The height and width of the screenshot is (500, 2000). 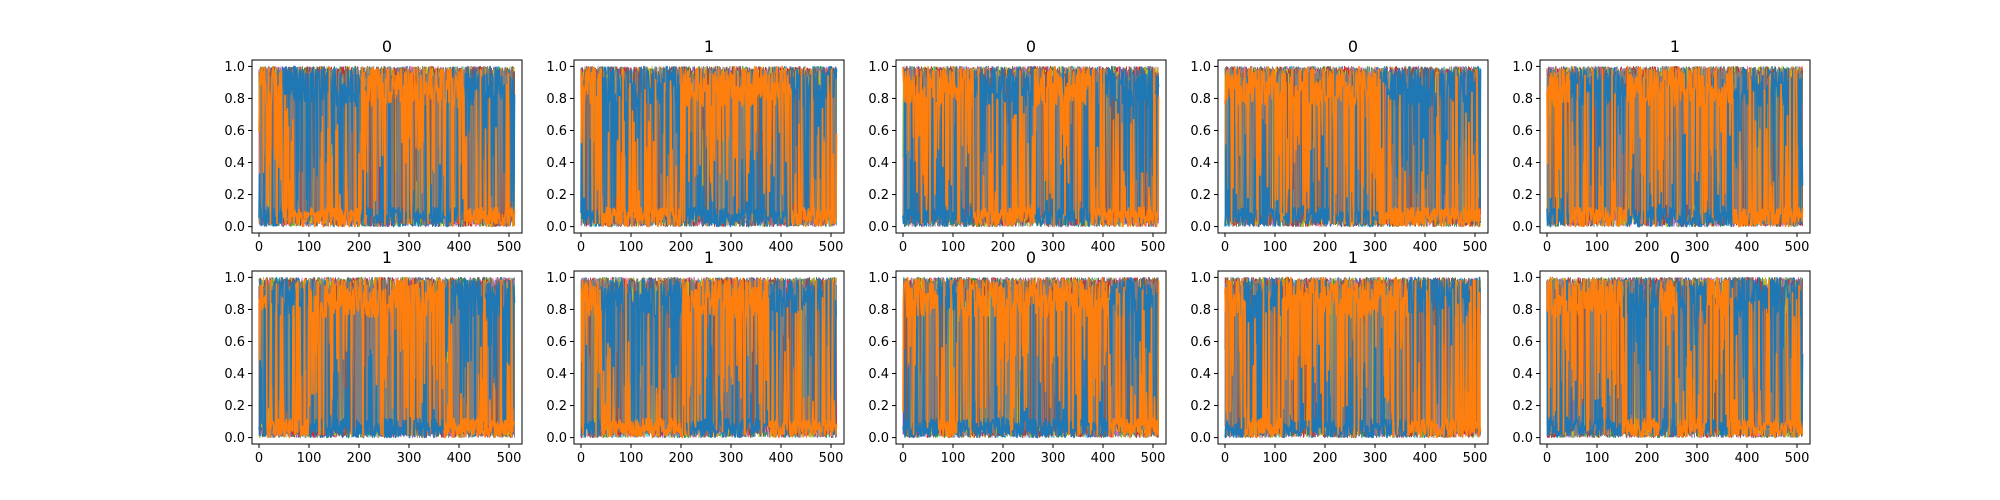 I want to click on subplot-4: 0 100 200 300 400 500 0.0 0.2 0.4 0.6 0.8 1.0 0, so click(x=1339, y=146).